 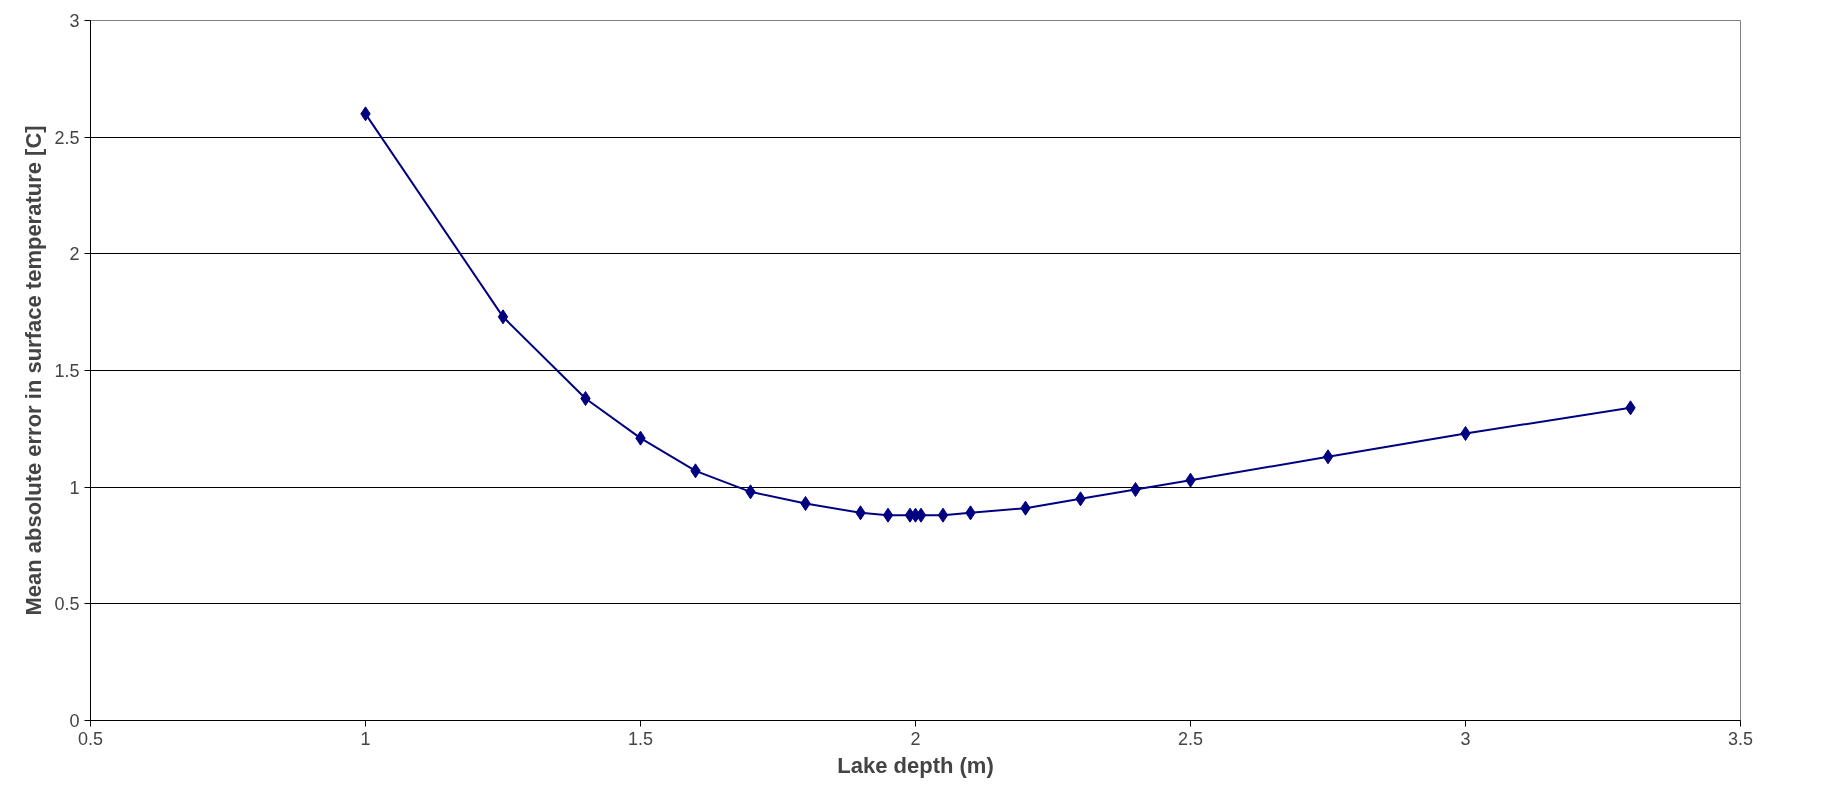 What do you see at coordinates (74, 21) in the screenshot?
I see `y-tick-label: 3` at bounding box center [74, 21].